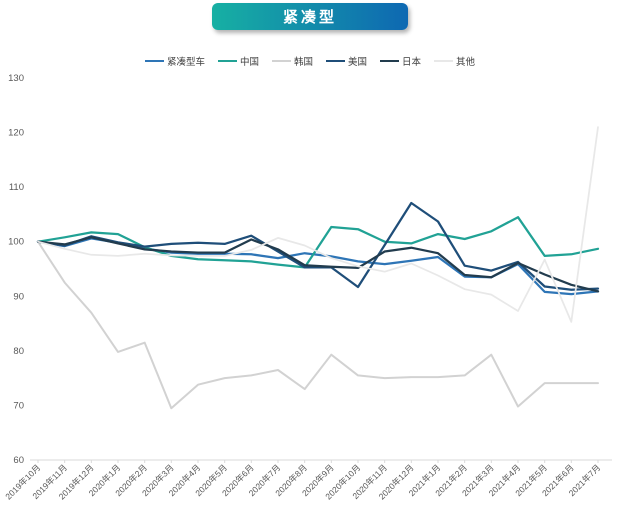  What do you see at coordinates (303, 62) in the screenshot?
I see `legend-label: 韩国` at bounding box center [303, 62].